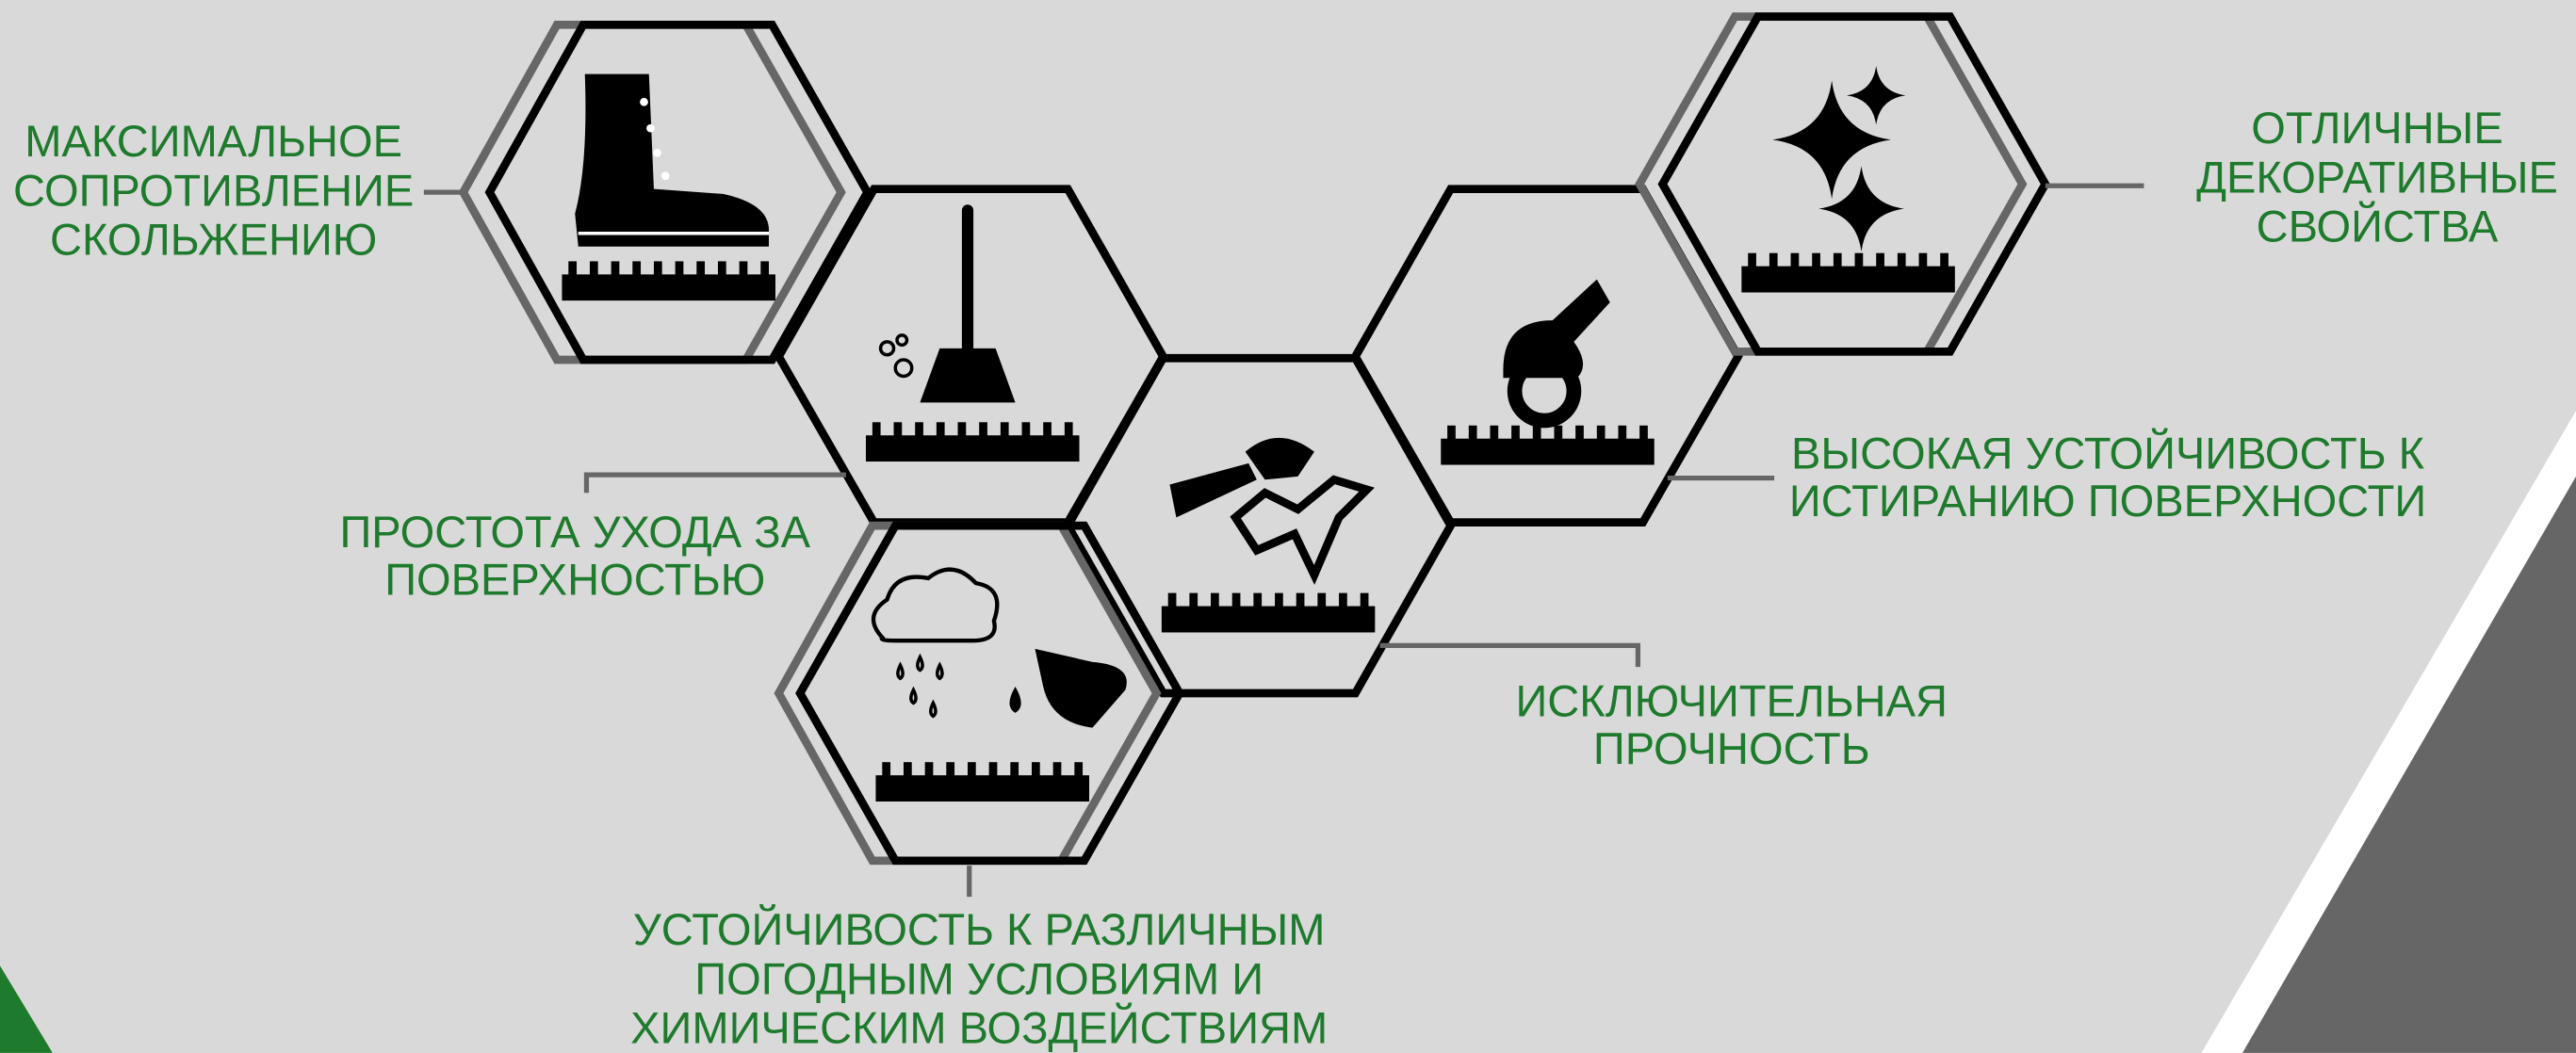 The height and width of the screenshot is (1053, 2576). What do you see at coordinates (213, 240) in the screenshot?
I see `label-line: СКОЛЬЖЕНИЮ` at bounding box center [213, 240].